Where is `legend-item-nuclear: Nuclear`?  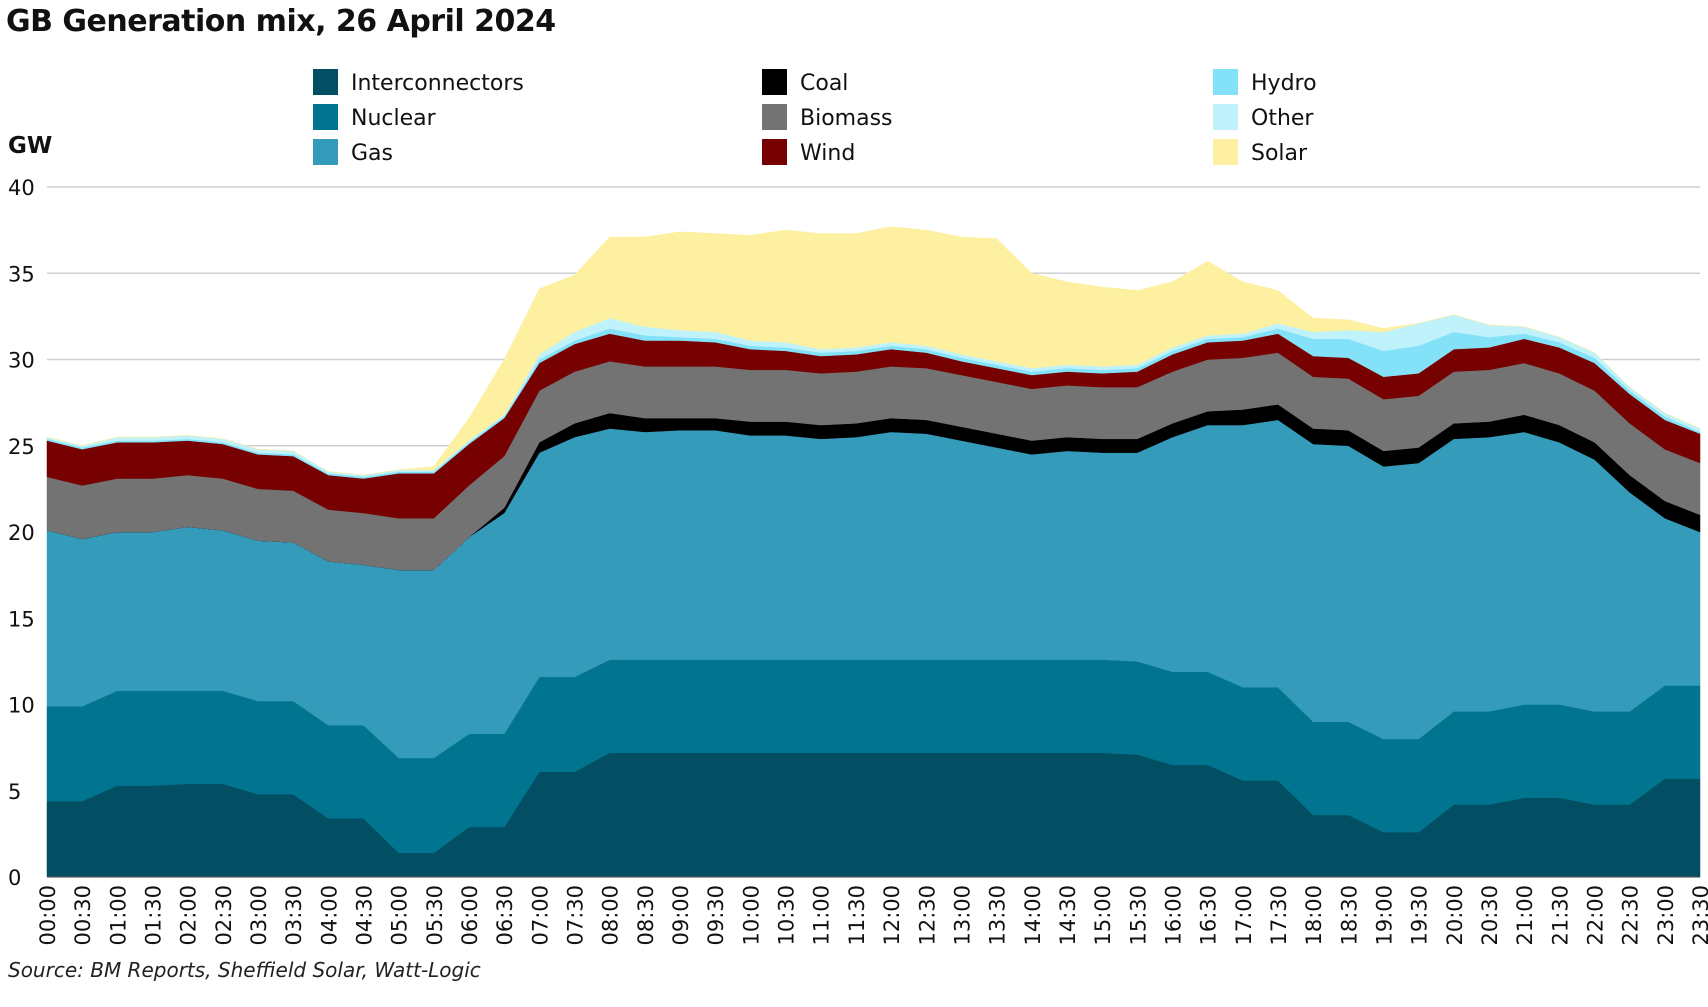 legend-item-nuclear: Nuclear is located at coordinates (375, 117).